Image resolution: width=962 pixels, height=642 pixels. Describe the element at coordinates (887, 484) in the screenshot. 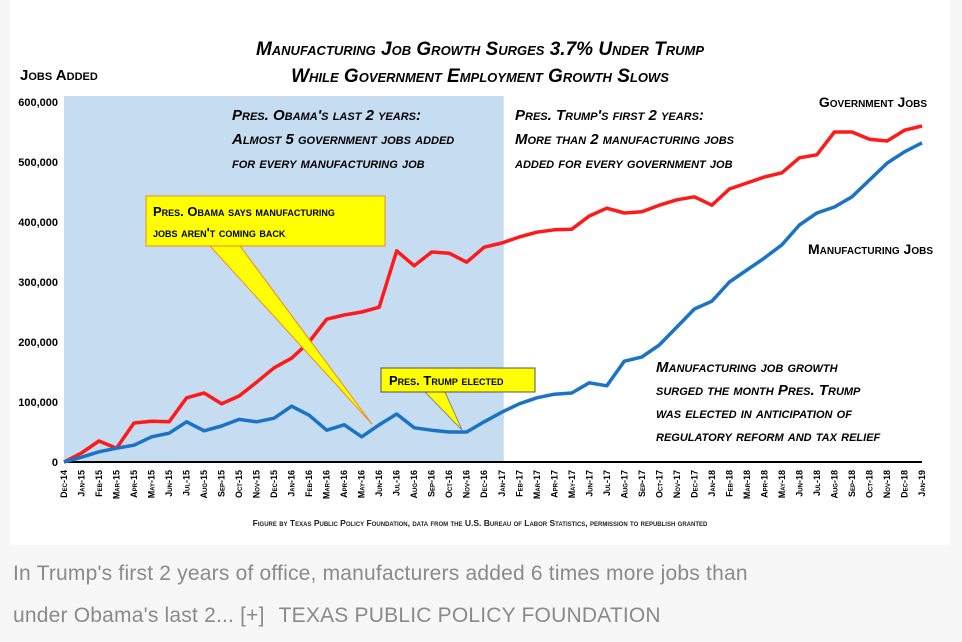

I see `x-tick-label: Nov-18` at that location.